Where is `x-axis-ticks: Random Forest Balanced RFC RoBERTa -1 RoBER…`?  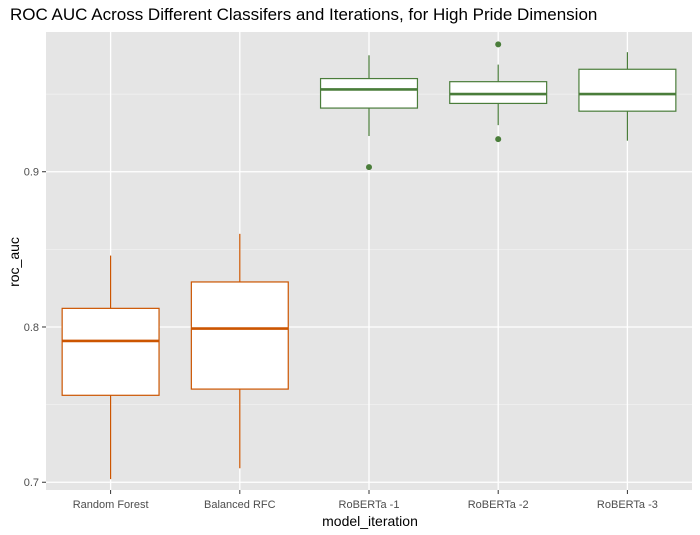 x-axis-ticks: Random Forest Balanced RFC RoBERTa -1 RoBER… is located at coordinates (365, 500).